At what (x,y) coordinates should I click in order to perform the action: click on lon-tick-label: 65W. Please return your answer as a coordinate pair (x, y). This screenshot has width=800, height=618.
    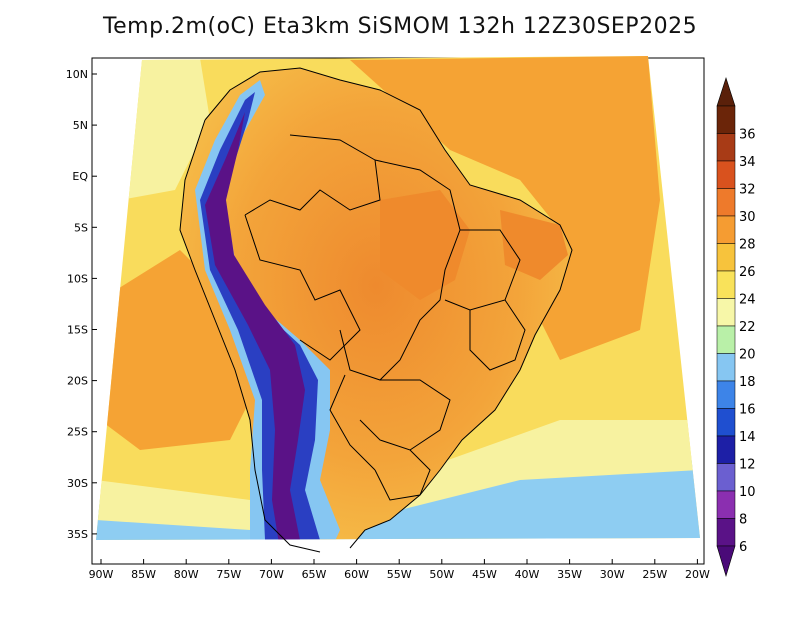
    Looking at the image, I should click on (314, 574).